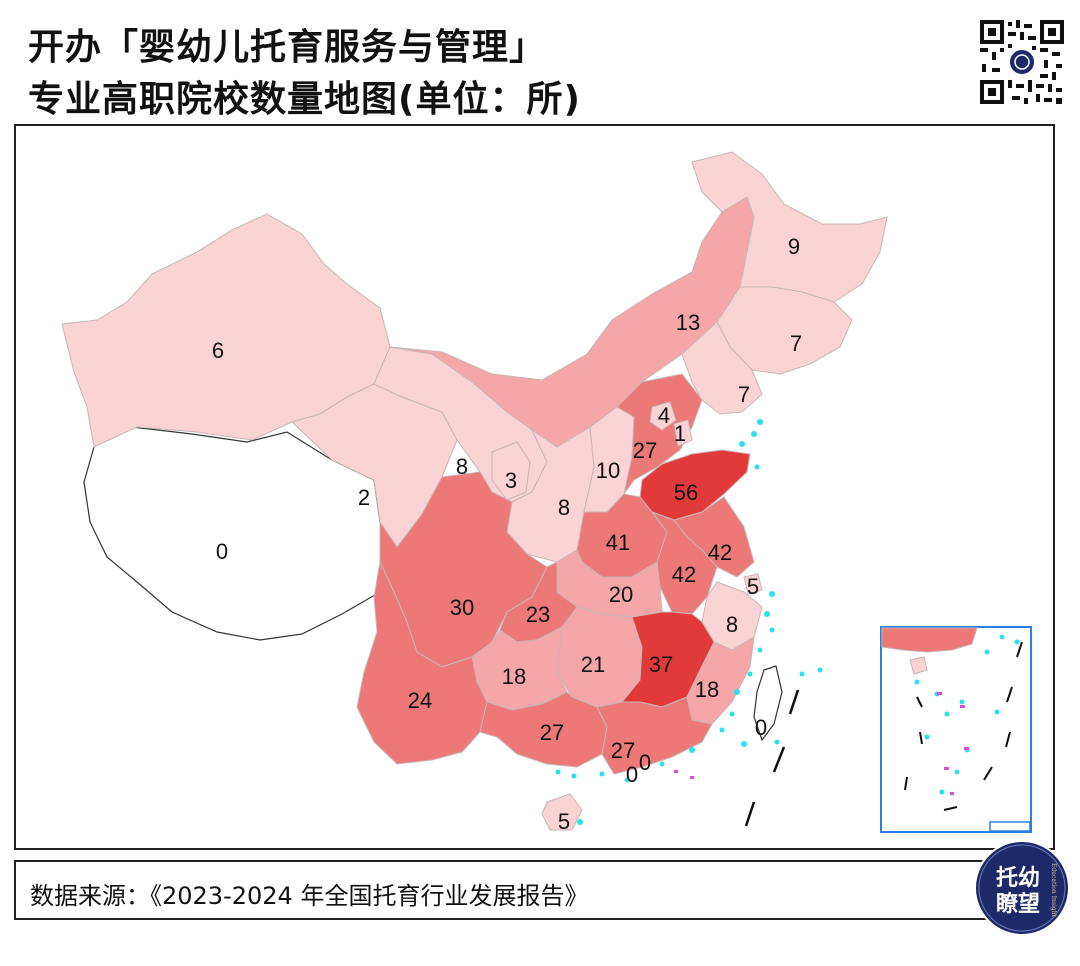  Describe the element at coordinates (309, 896) in the screenshot. I see `data-source-text: 数据来源：《2023-2024 年全国托育行业发展报告》` at that location.